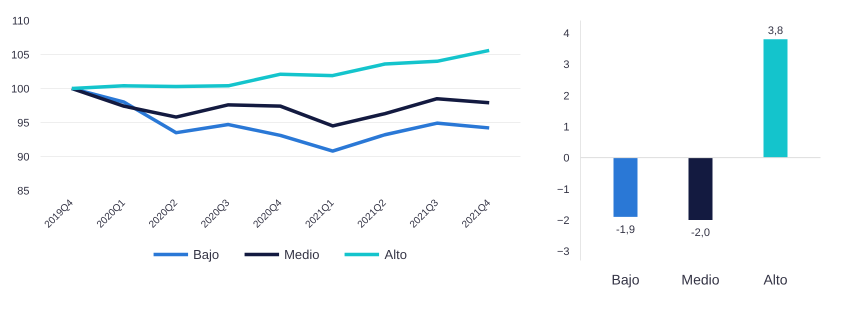 Image resolution: width=856 pixels, height=320 pixels. Describe the element at coordinates (566, 34) in the screenshot. I see `y-tick-label: 4` at that location.